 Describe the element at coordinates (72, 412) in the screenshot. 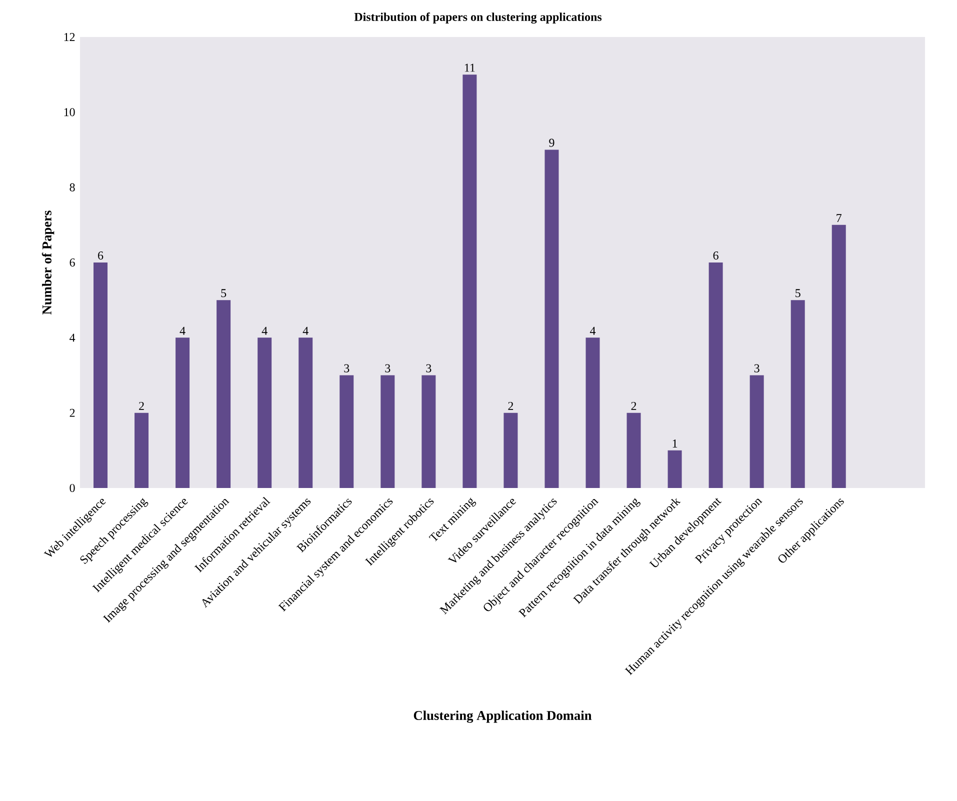

I see `y-tick-label: 2` at that location.